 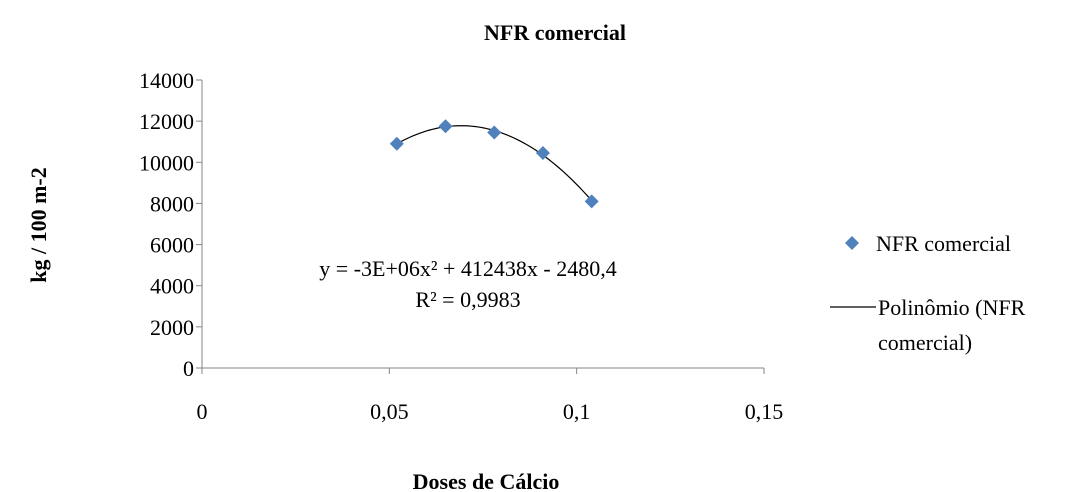 What do you see at coordinates (494, 164) in the screenshot?
I see `data-points` at bounding box center [494, 164].